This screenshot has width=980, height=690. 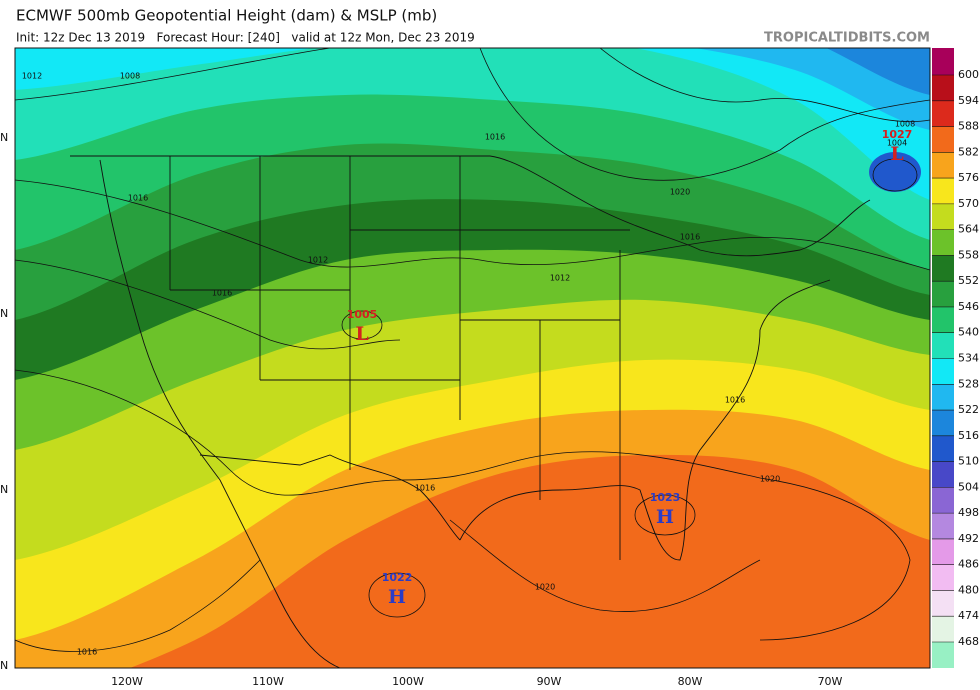 I want to click on colorbar-label: 582, so click(x=968, y=151).